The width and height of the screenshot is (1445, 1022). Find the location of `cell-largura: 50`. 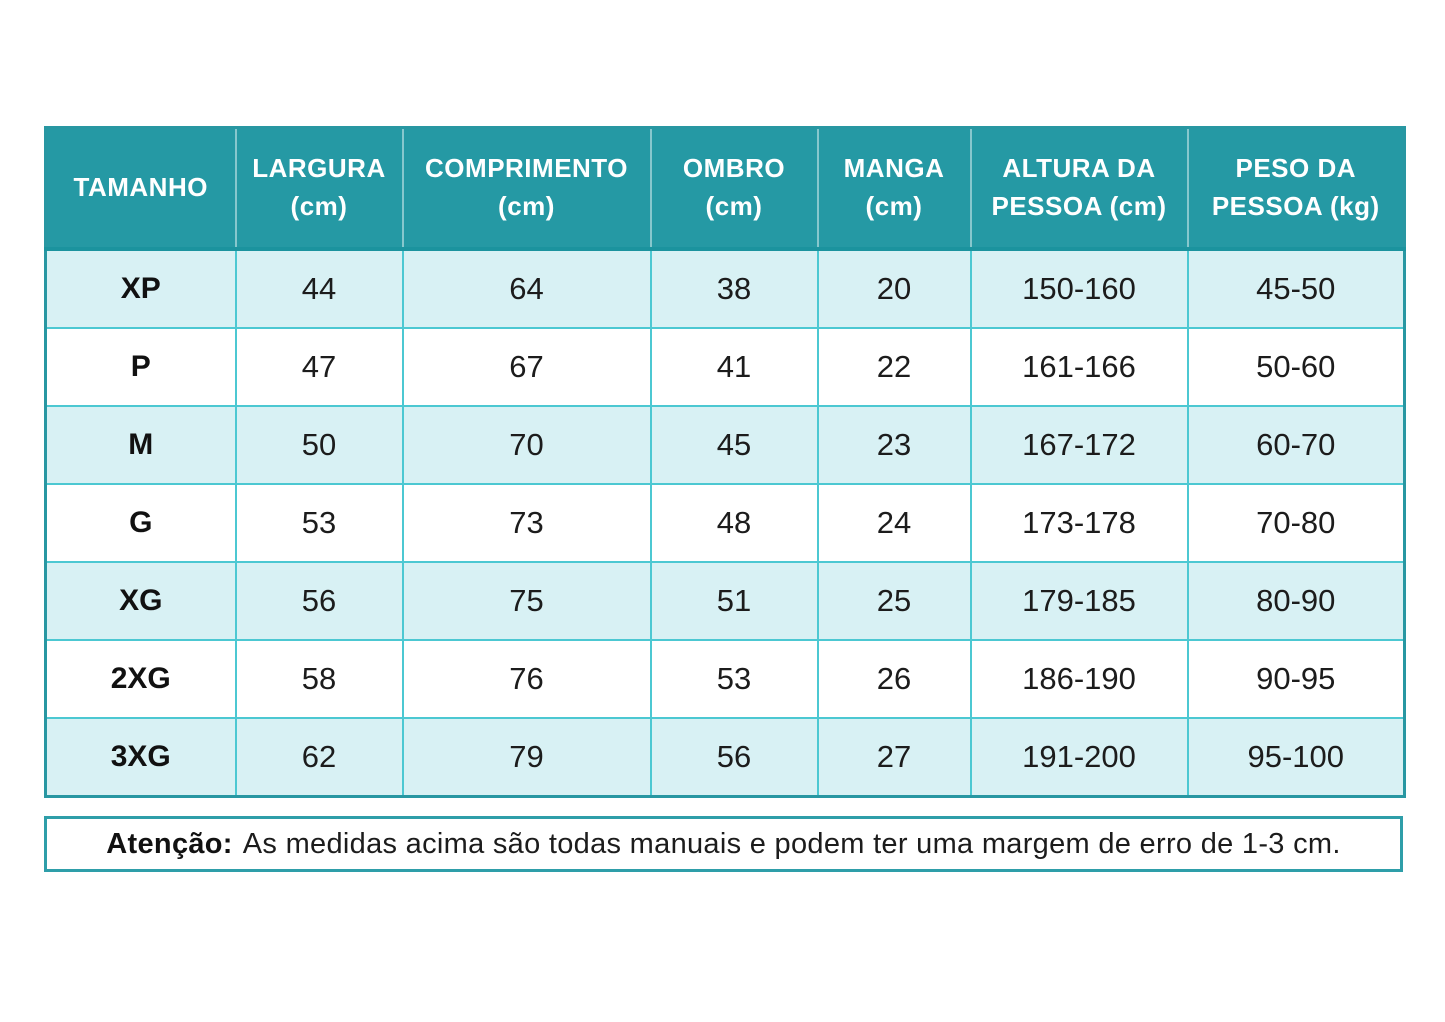

cell-largura: 50 is located at coordinates (319, 445).